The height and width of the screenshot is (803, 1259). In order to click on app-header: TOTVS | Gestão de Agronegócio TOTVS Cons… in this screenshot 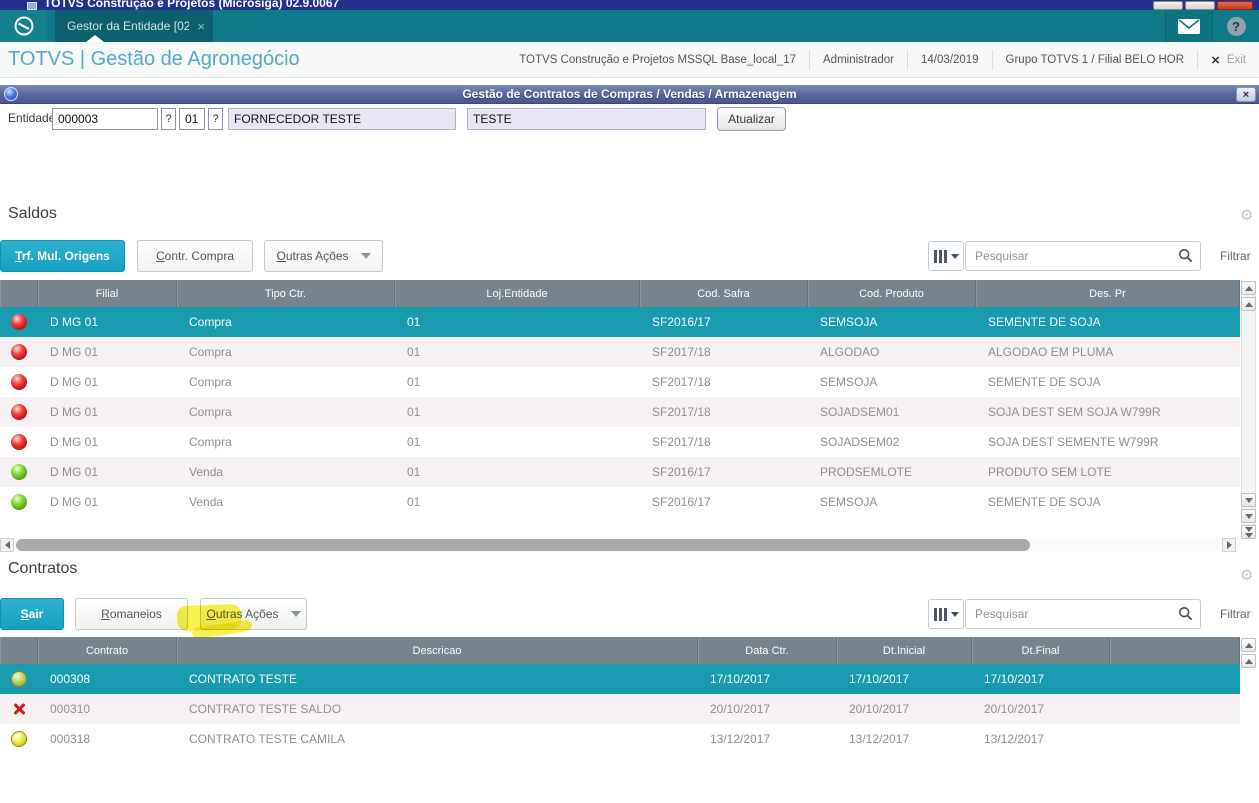, I will do `click(629, 60)`.